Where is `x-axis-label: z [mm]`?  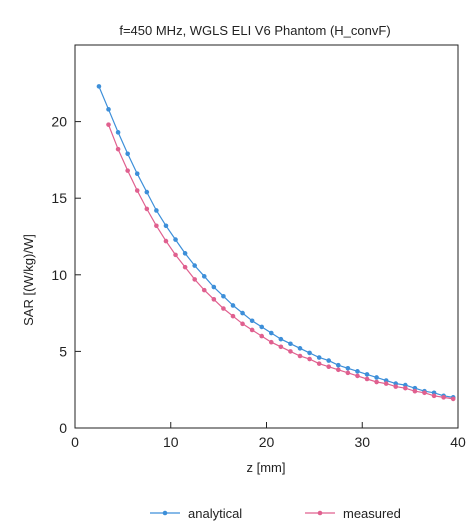 x-axis-label: z [mm] is located at coordinates (266, 467).